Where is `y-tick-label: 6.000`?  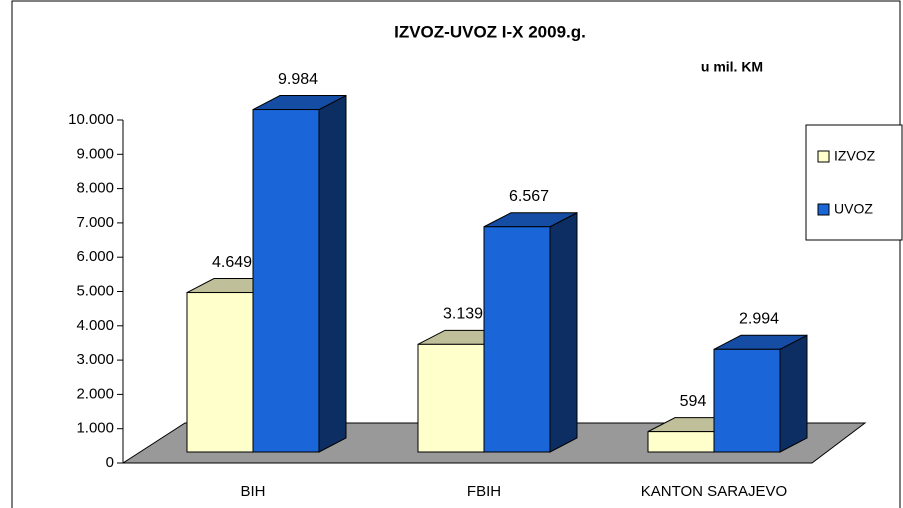 y-tick-label: 6.000 is located at coordinates (95, 256).